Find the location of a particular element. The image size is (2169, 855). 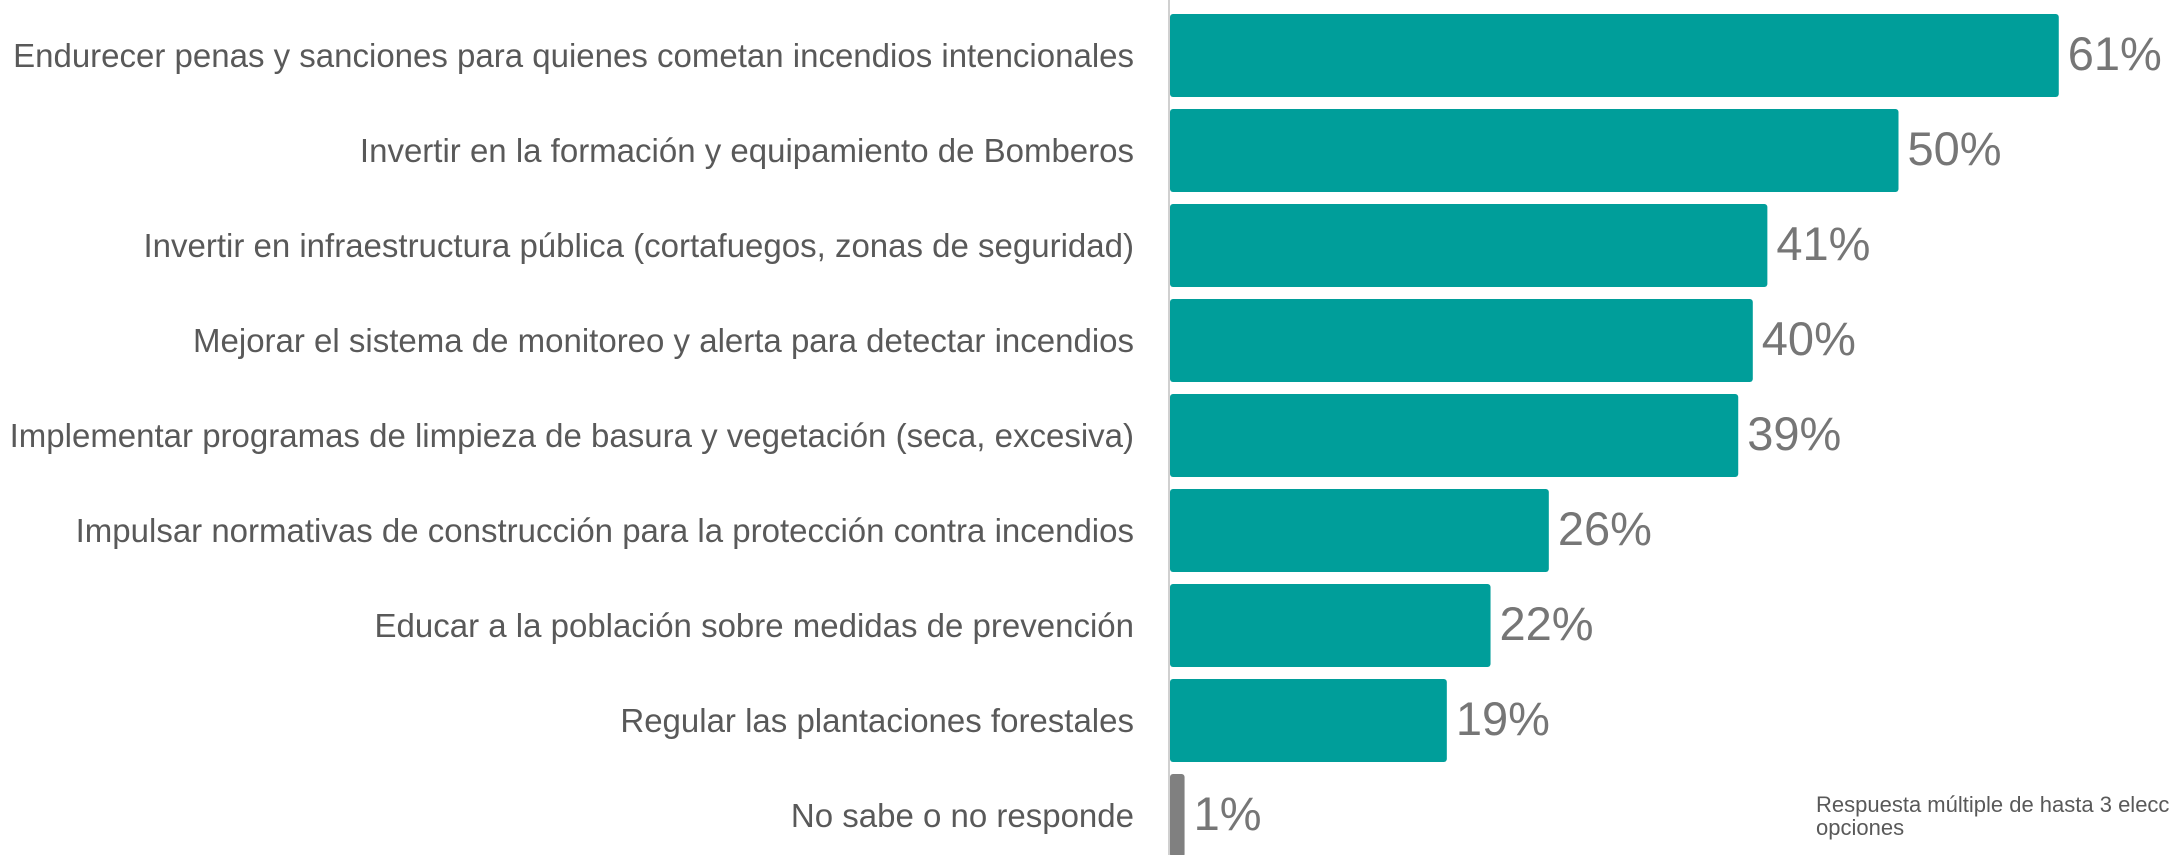

value-label: 22% is located at coordinates (1547, 623).